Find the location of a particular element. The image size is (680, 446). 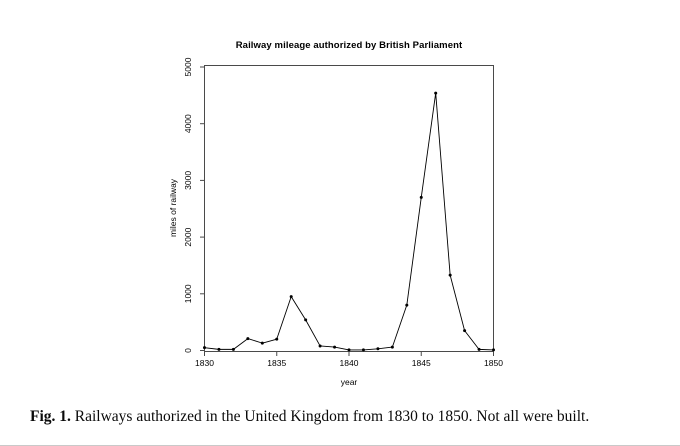

figure-caption-label: Fig. 1. is located at coordinates (50, 416).